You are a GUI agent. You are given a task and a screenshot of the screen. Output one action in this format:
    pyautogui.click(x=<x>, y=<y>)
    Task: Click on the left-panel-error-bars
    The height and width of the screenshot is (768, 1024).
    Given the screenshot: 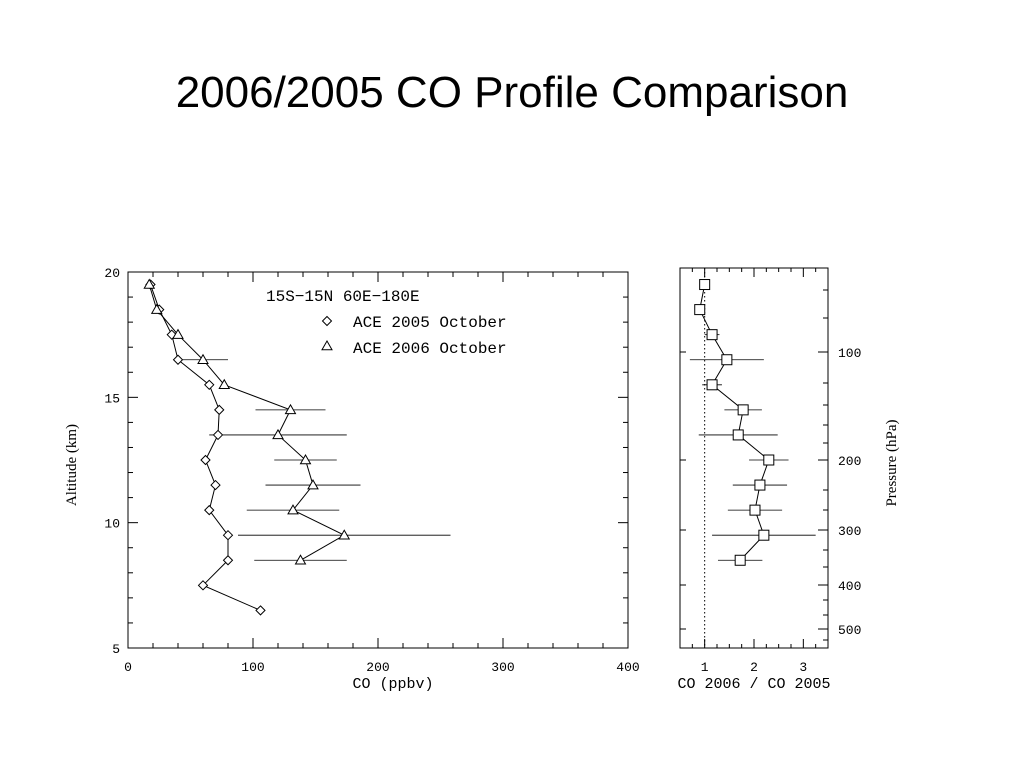 What is the action you would take?
    pyautogui.click(x=314, y=460)
    